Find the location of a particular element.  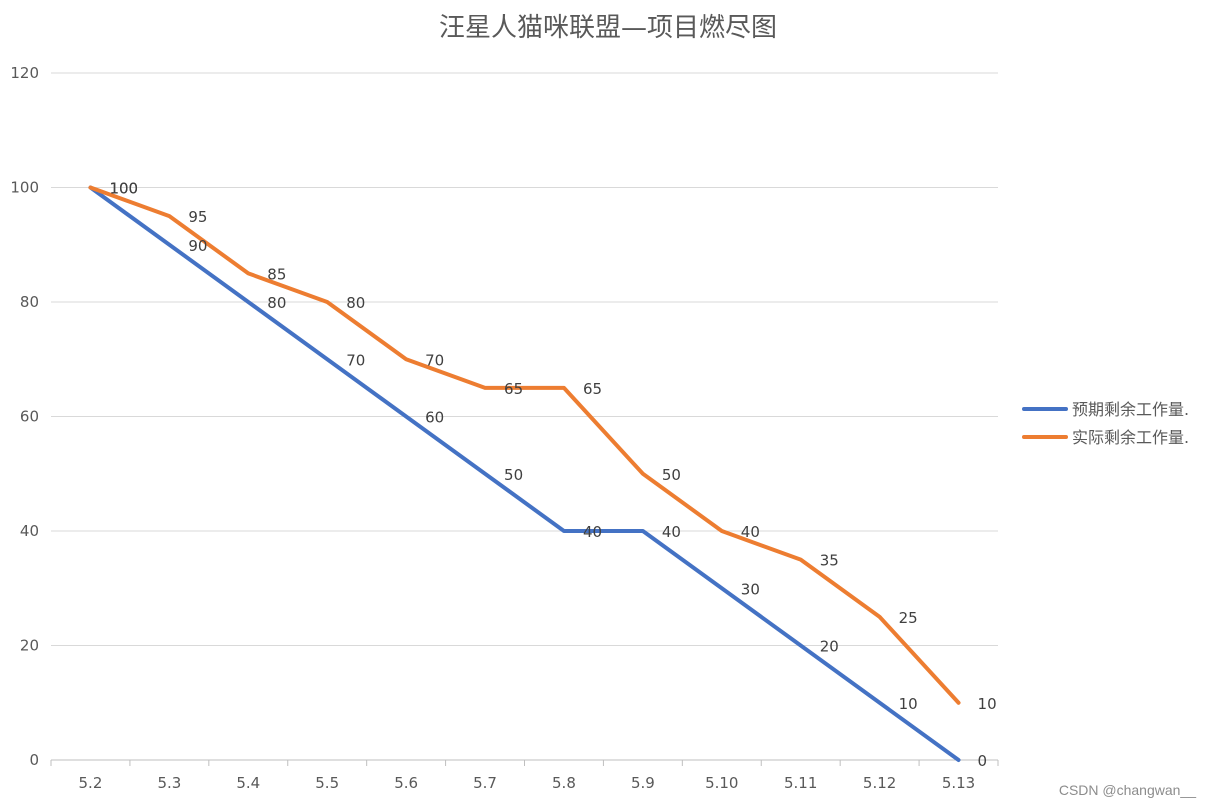

x-tick-label: 5.4 is located at coordinates (248, 783).